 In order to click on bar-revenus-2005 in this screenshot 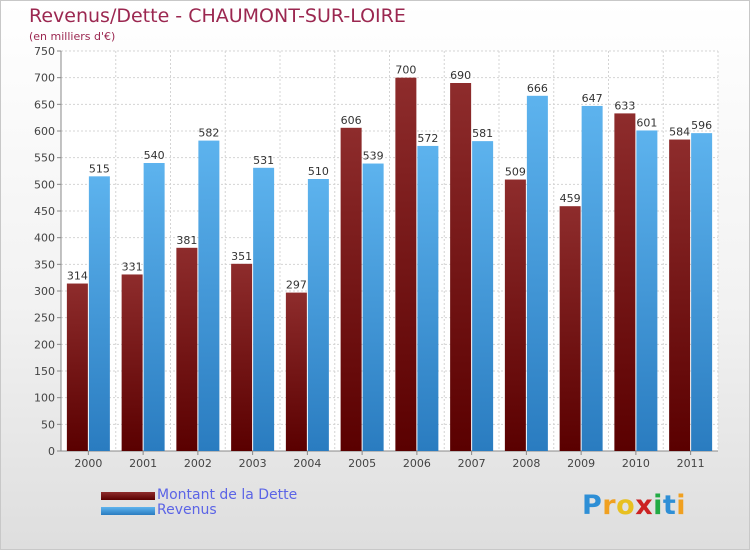, I will do `click(373, 307)`.